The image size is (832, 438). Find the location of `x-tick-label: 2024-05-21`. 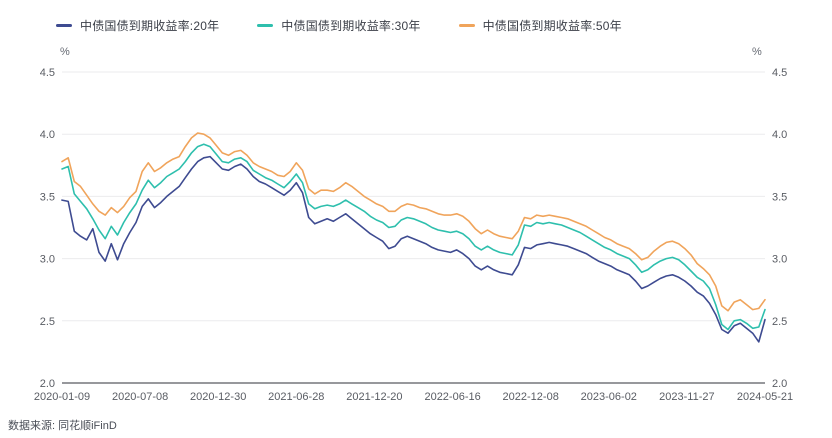

x-tick-label: 2024-05-21 is located at coordinates (765, 397).